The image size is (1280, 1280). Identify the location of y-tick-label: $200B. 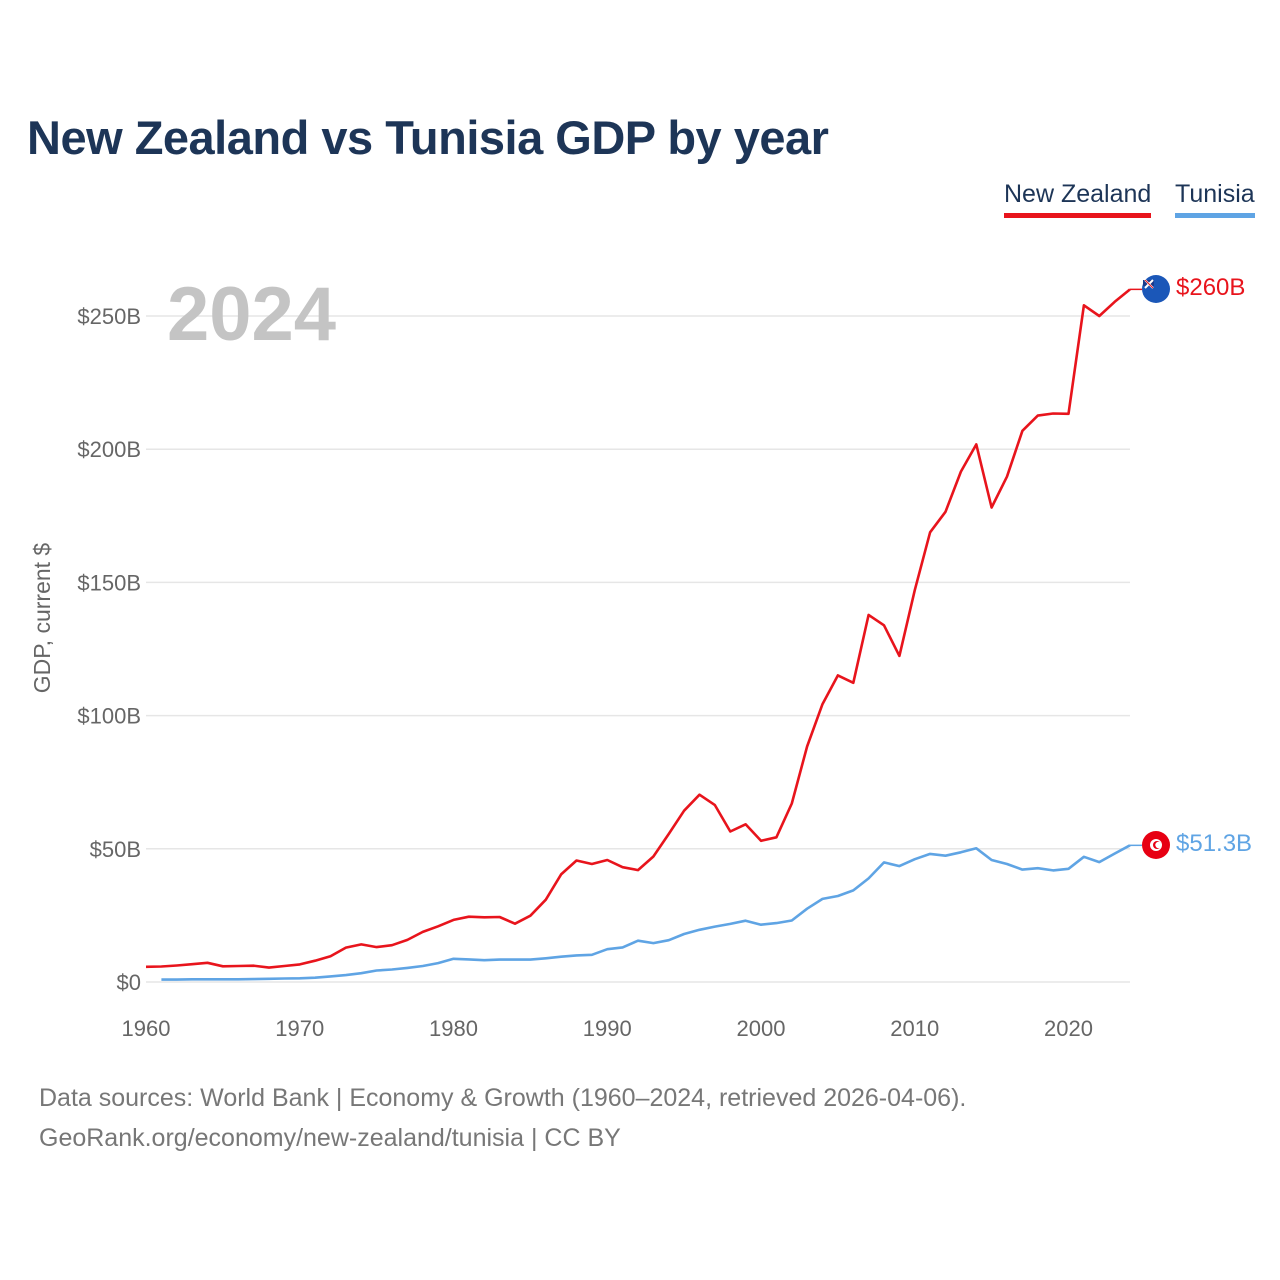
(109, 449).